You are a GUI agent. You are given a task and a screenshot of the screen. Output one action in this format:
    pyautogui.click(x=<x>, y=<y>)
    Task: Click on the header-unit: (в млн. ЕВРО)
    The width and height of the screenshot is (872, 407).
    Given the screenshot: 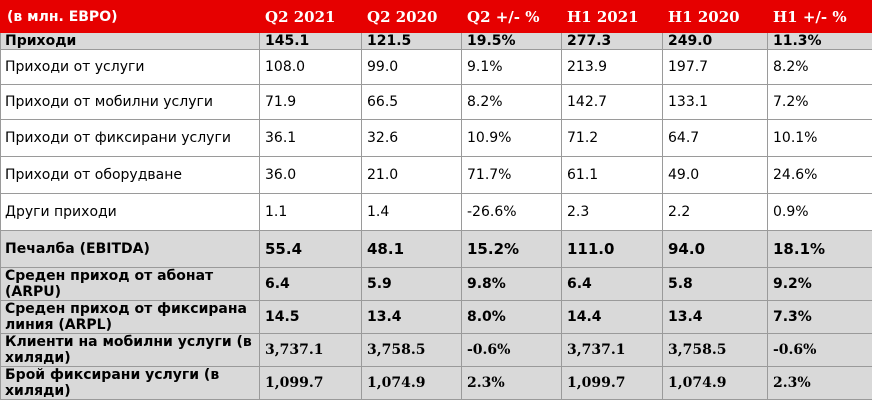 What is the action you would take?
    pyautogui.click(x=130, y=16)
    